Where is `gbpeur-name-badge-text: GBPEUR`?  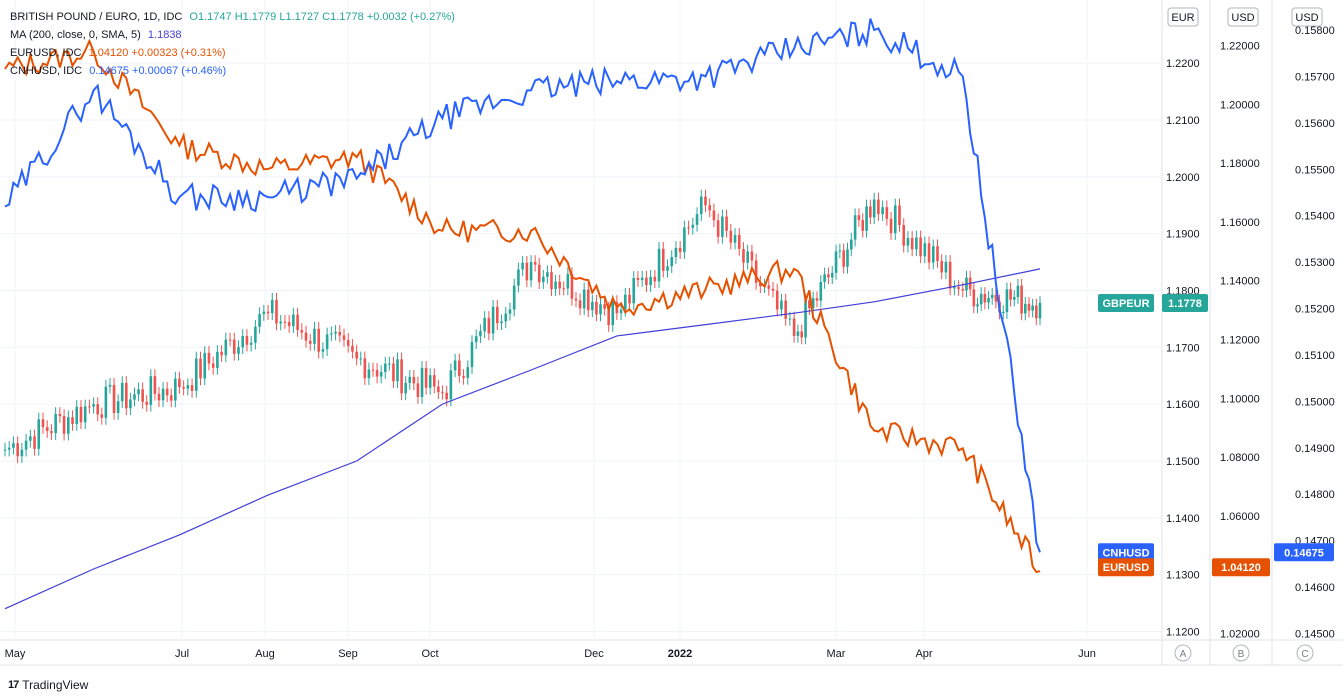
gbpeur-name-badge-text: GBPEUR is located at coordinates (1125, 304).